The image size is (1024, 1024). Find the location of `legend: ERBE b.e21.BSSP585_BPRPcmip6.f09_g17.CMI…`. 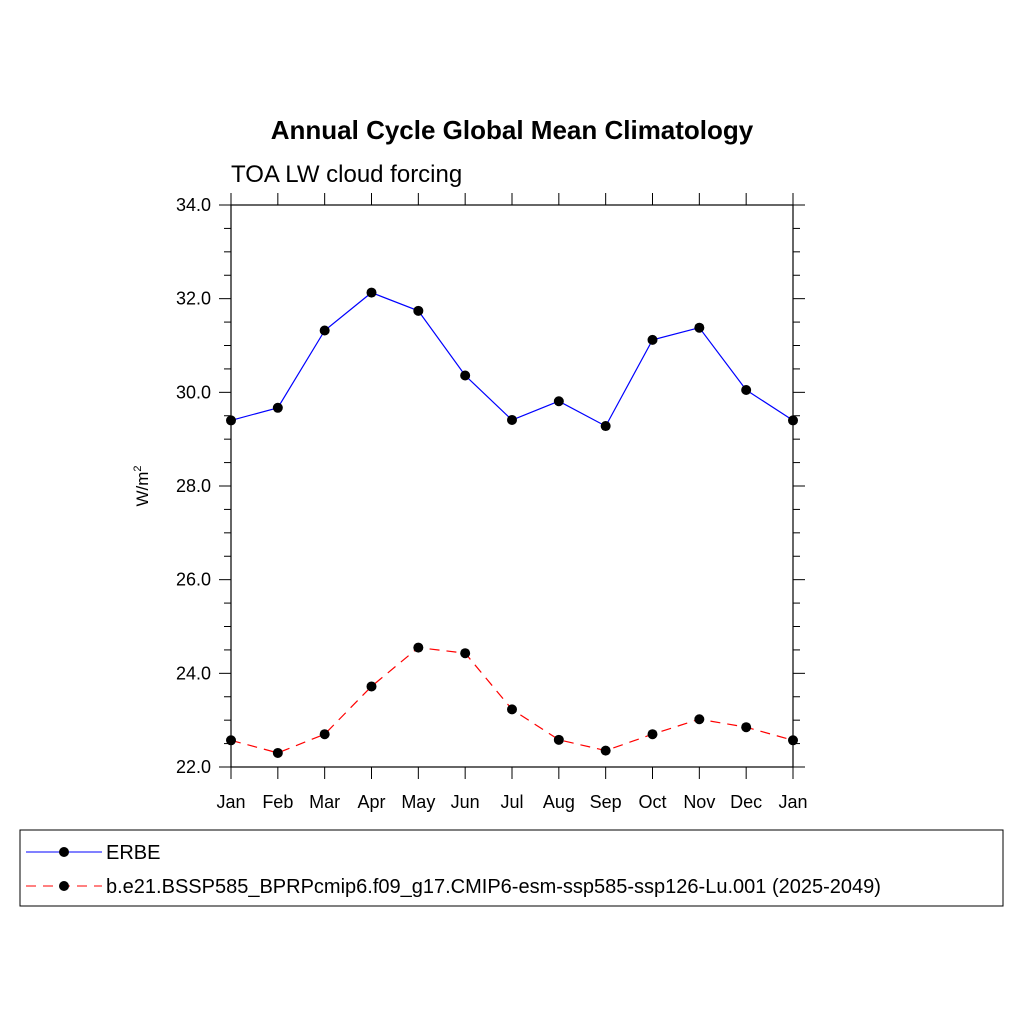

legend: ERBE b.e21.BSSP585_BPRPcmip6.f09_g17.CMI… is located at coordinates (511, 868).